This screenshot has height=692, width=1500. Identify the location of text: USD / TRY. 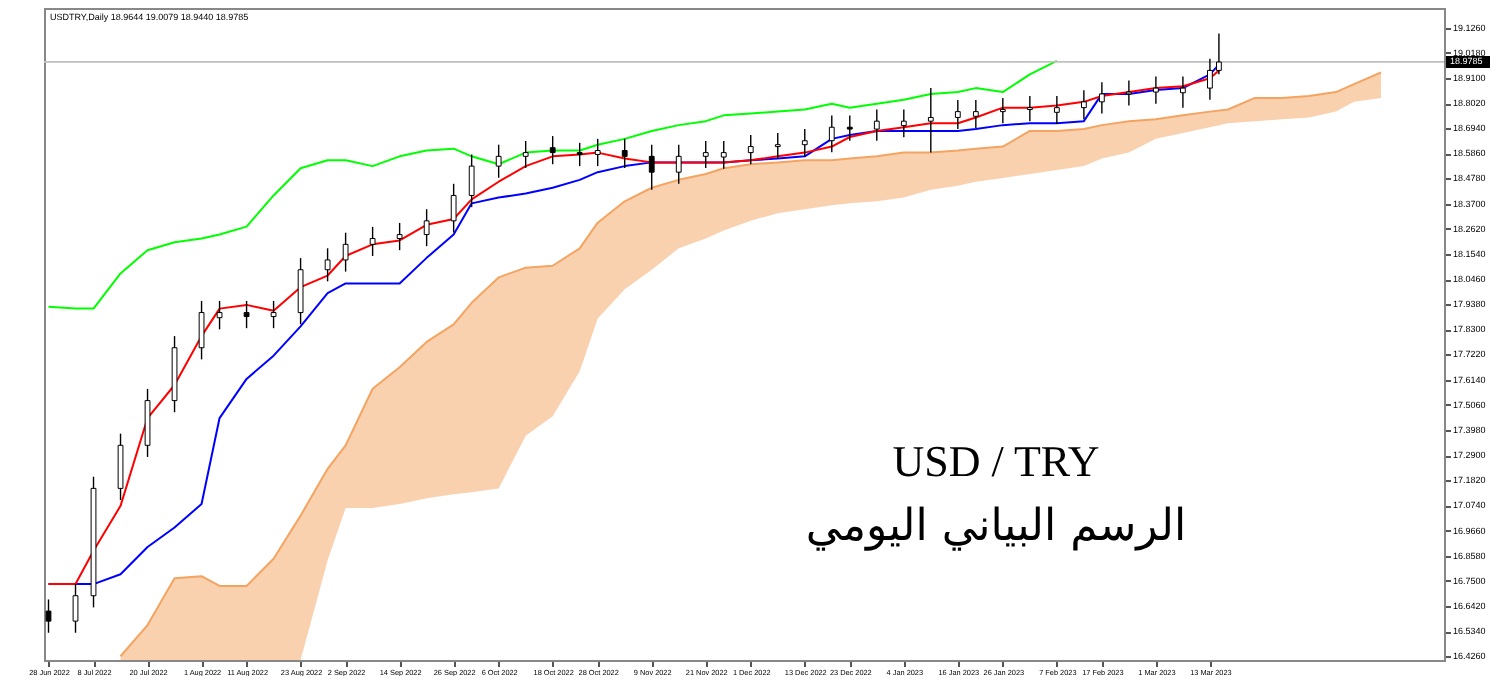
(996, 461).